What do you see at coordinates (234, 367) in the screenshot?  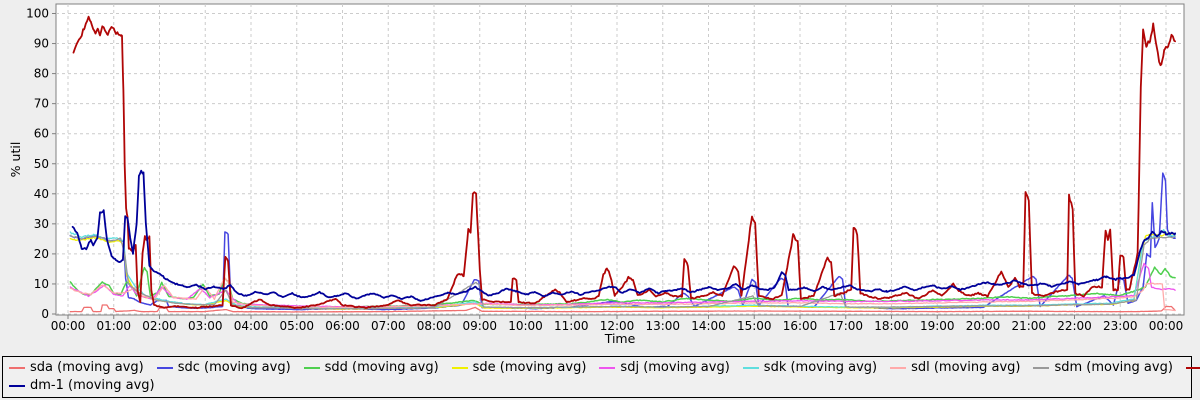 I see `legend-label: sdc (moving avg)` at bounding box center [234, 367].